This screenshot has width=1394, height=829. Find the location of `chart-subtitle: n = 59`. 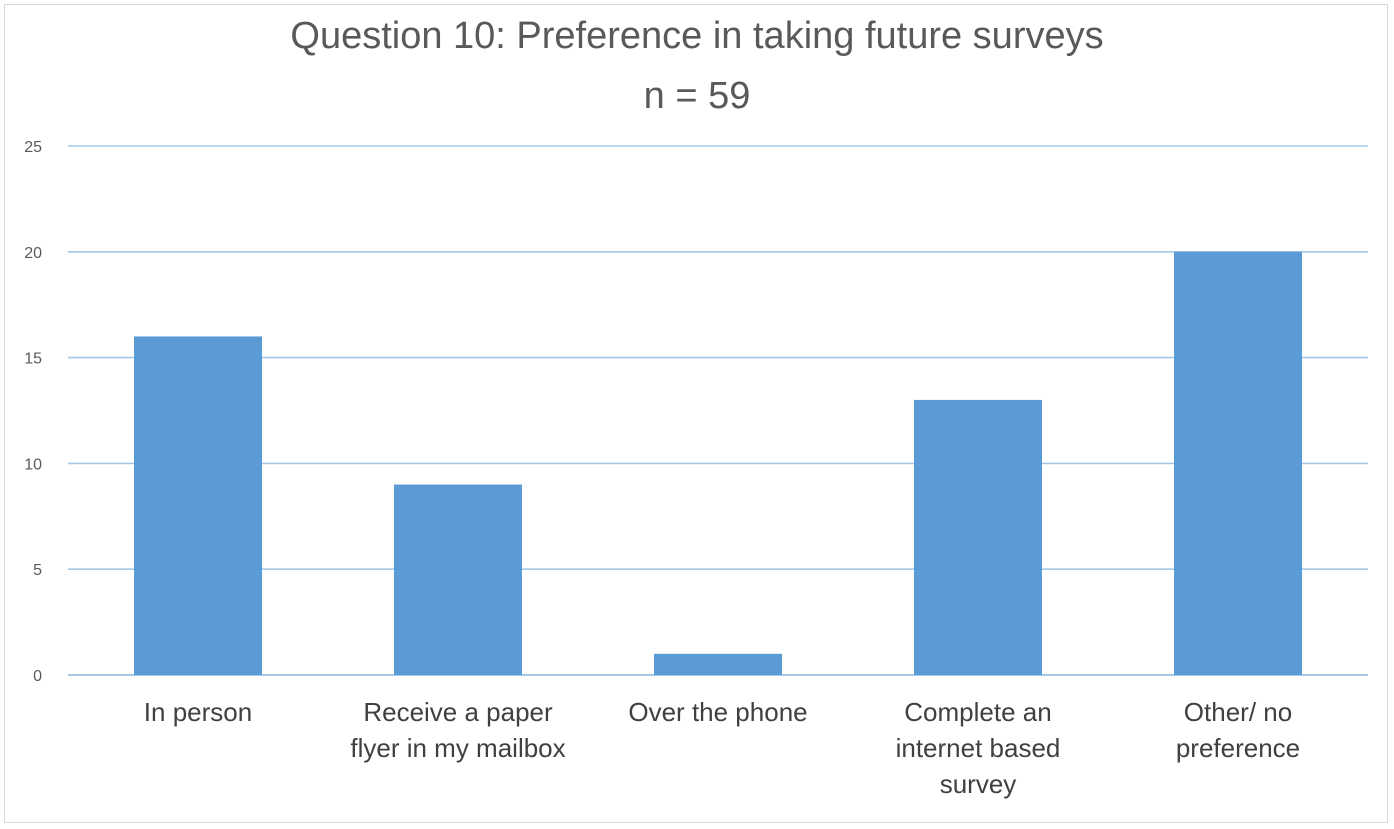

chart-subtitle: n = 59 is located at coordinates (697, 96).